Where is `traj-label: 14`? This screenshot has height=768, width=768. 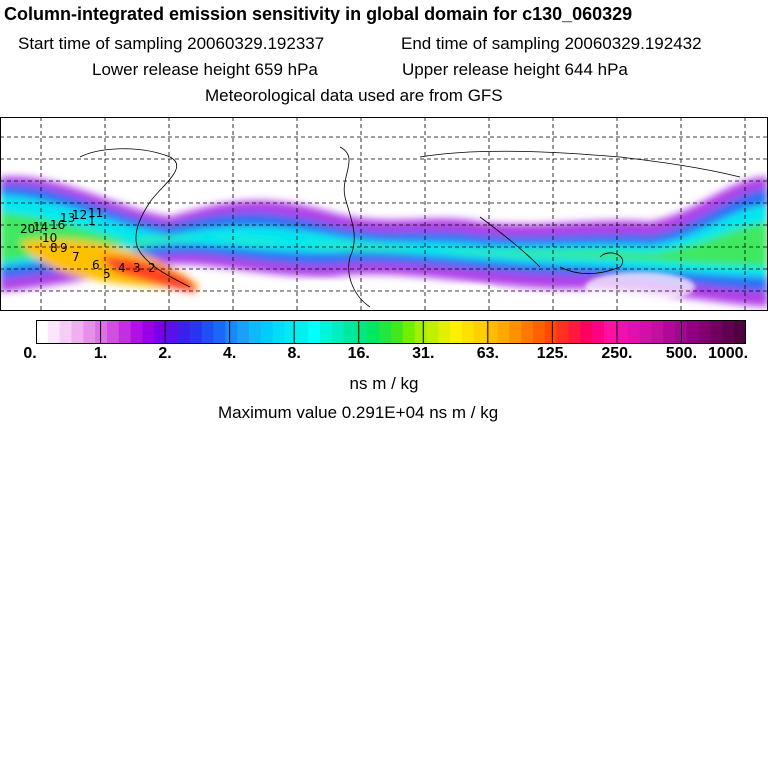
traj-label: 14 is located at coordinates (40, 227).